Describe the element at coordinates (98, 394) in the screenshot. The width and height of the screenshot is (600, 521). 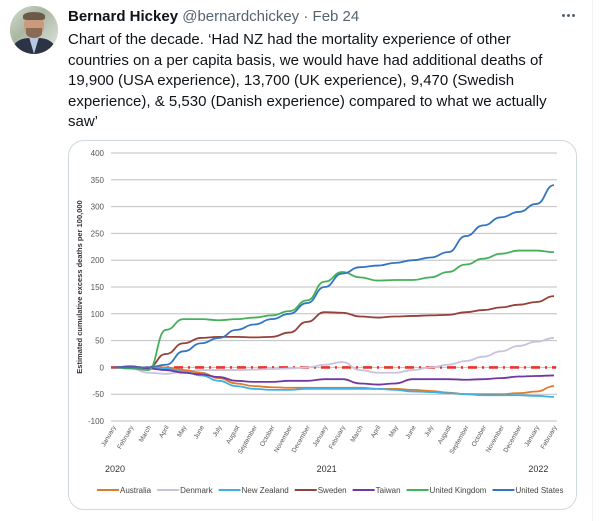
I see `y-tick-label: -50` at that location.